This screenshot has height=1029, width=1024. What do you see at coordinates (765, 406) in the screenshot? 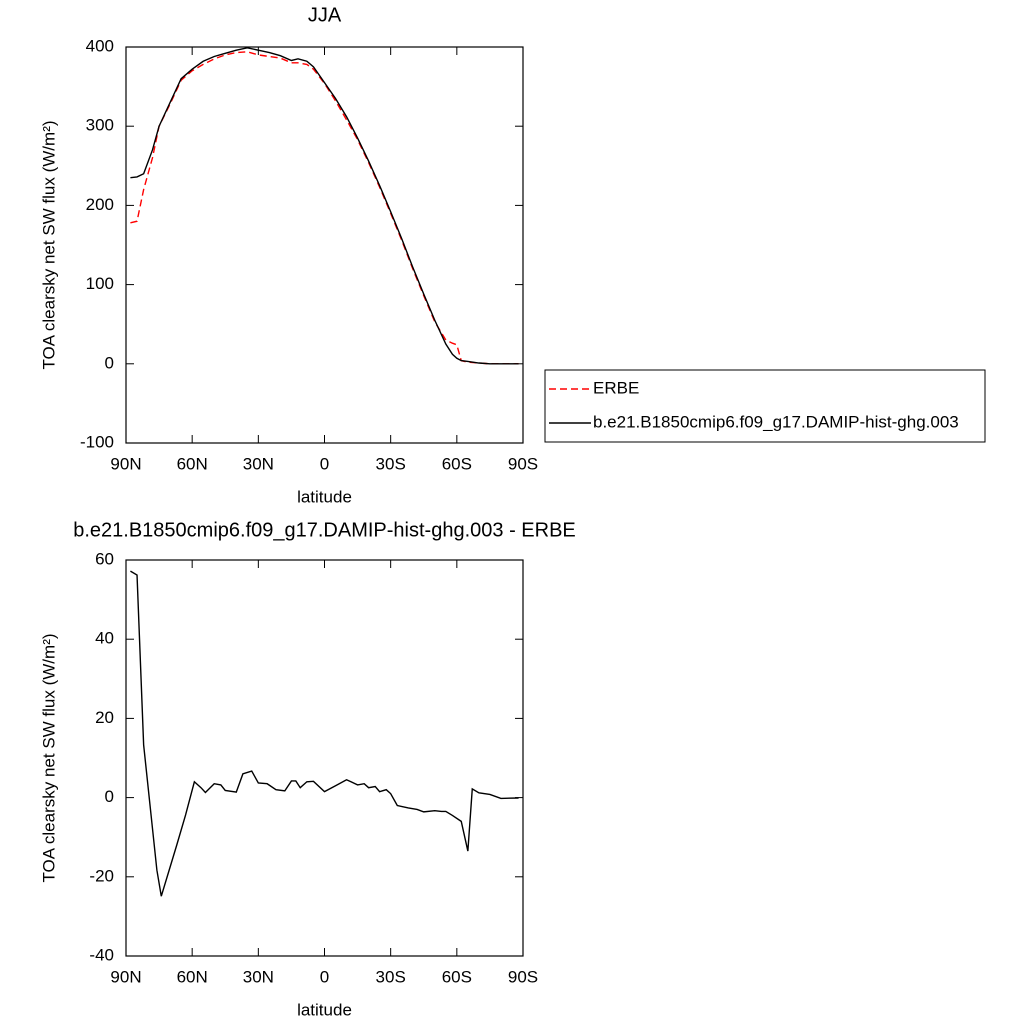
I see `legend-box` at bounding box center [765, 406].